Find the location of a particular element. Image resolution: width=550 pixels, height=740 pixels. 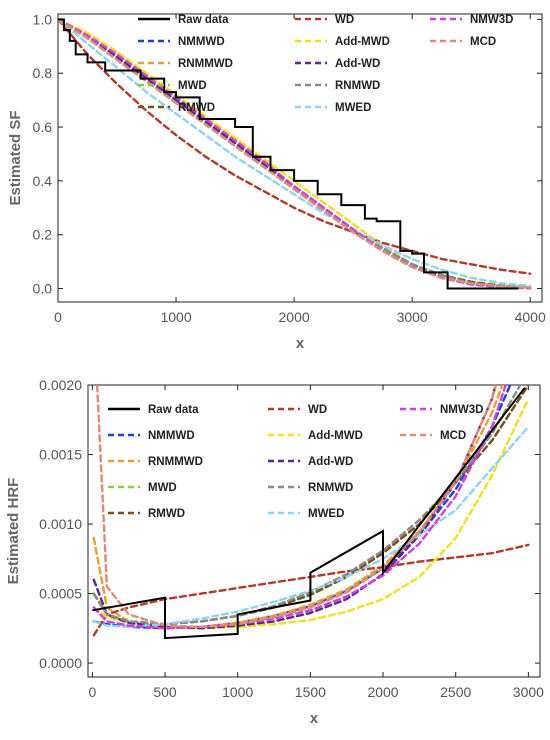

y-tick-label: 0.0005 is located at coordinates (60, 594).